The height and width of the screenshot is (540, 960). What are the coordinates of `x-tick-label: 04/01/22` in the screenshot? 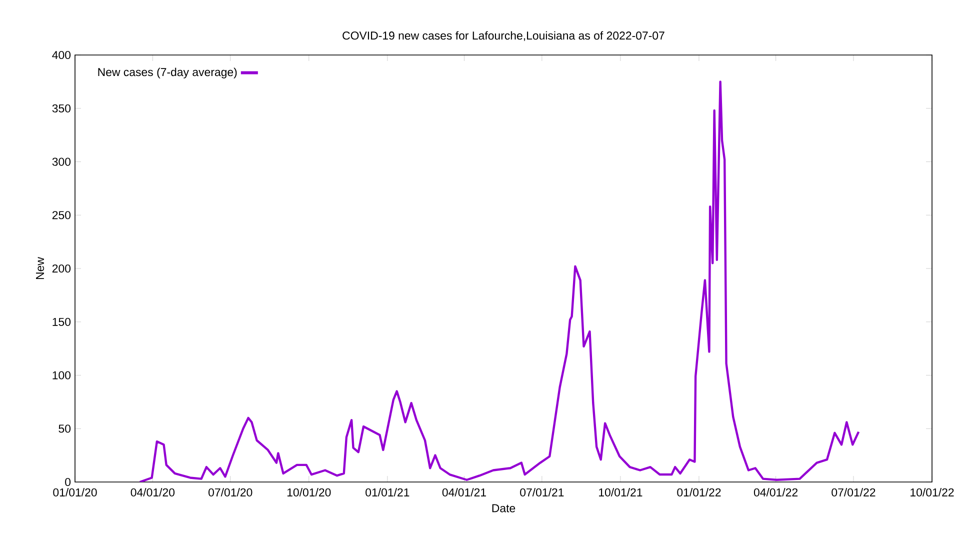 It's located at (776, 492).